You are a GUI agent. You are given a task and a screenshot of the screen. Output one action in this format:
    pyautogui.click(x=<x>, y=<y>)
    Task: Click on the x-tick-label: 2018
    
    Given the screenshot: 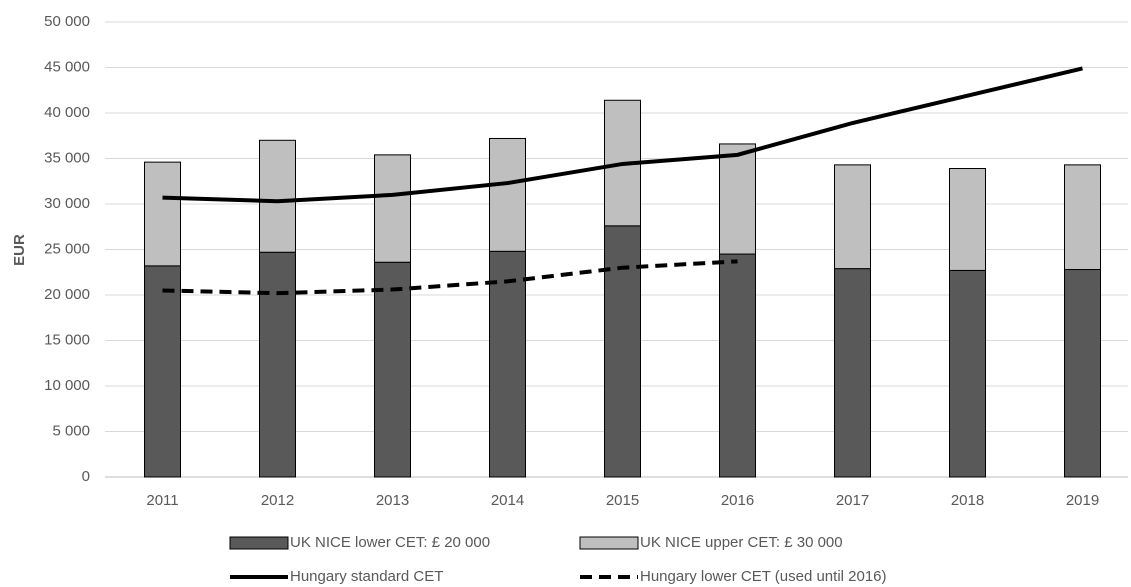 What is the action you would take?
    pyautogui.click(x=967, y=500)
    